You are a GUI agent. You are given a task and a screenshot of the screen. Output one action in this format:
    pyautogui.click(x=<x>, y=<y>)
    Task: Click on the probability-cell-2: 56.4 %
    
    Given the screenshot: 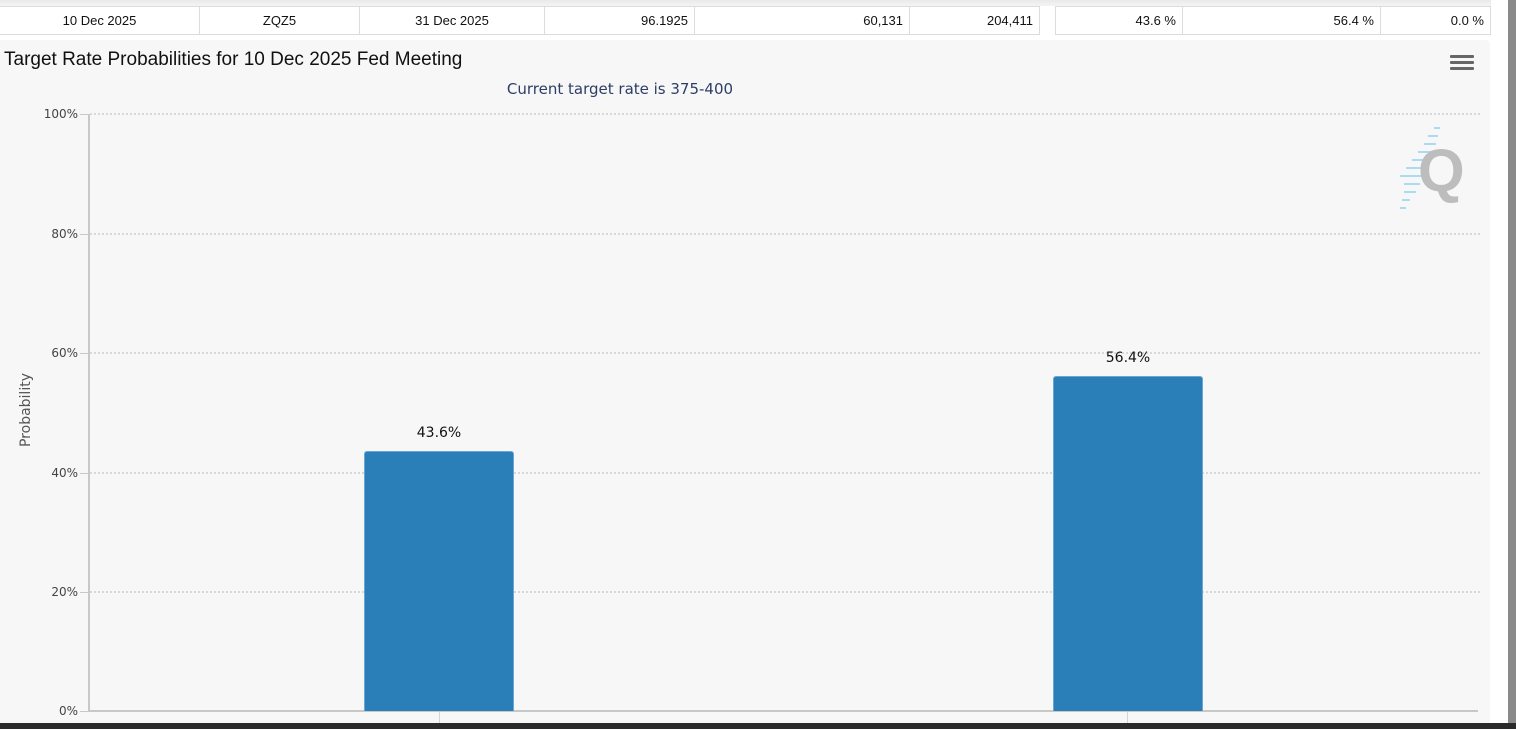 What is the action you would take?
    pyautogui.click(x=1282, y=20)
    